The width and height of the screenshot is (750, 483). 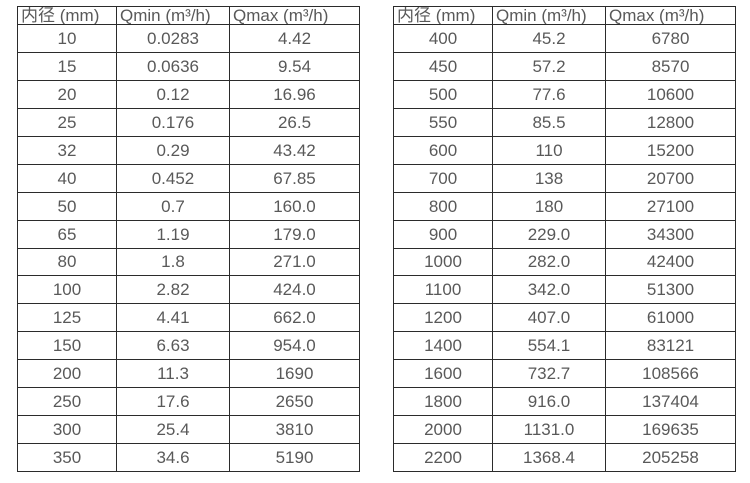 I want to click on data-cell: 77.6, so click(x=549, y=94).